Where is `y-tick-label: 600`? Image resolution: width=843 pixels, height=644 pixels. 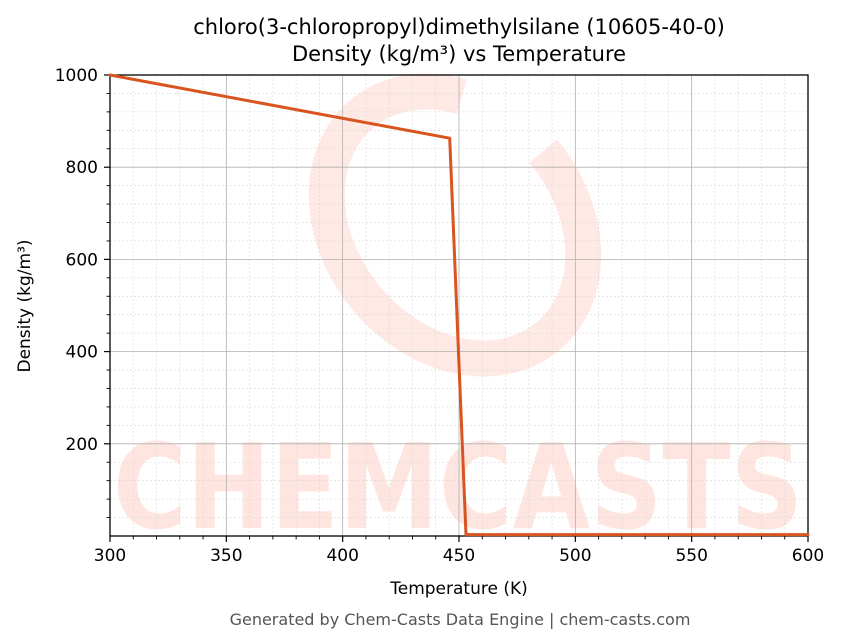
y-tick-label: 600 is located at coordinates (82, 260).